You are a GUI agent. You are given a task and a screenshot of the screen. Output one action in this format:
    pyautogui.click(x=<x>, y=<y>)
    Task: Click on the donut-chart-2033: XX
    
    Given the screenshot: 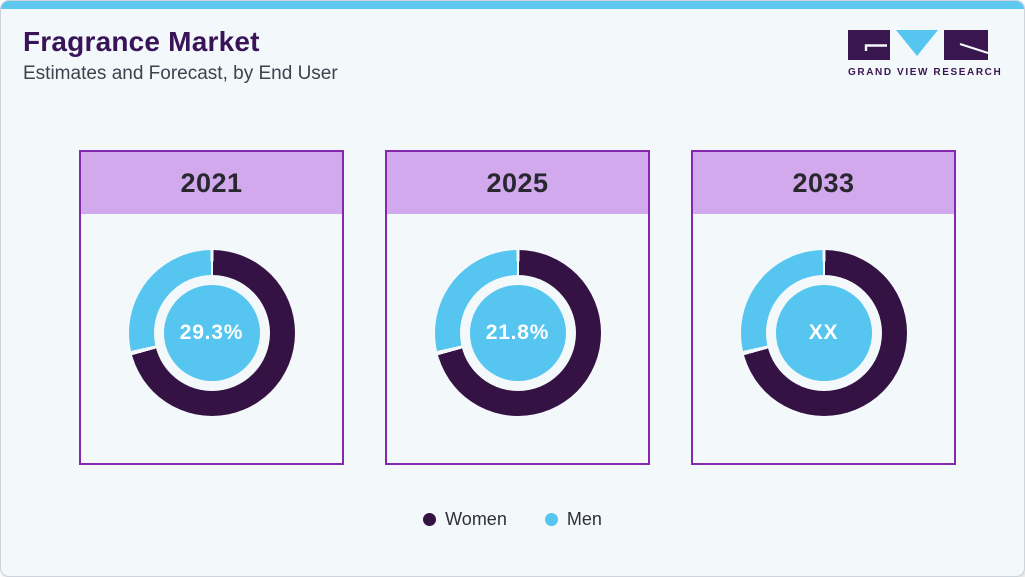 What is the action you would take?
    pyautogui.click(x=823, y=333)
    